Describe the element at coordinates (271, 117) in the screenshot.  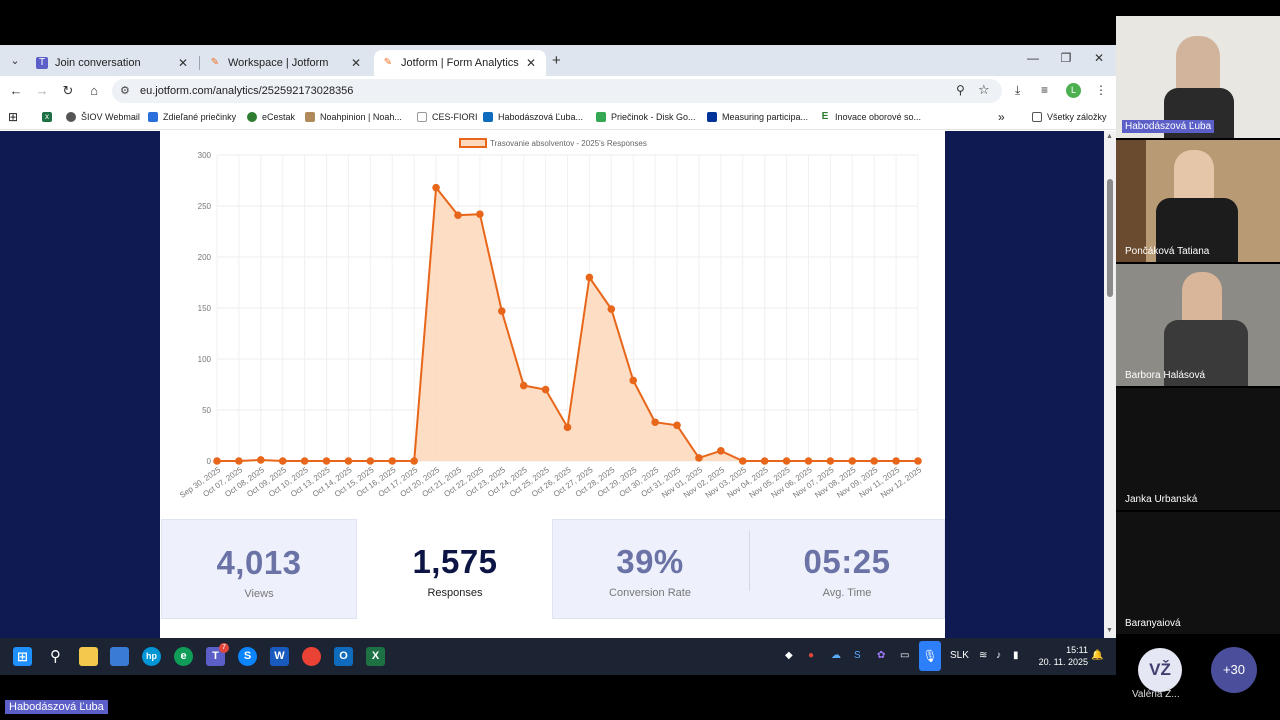
I see `bookmark-ecestak: eCestak` at that location.